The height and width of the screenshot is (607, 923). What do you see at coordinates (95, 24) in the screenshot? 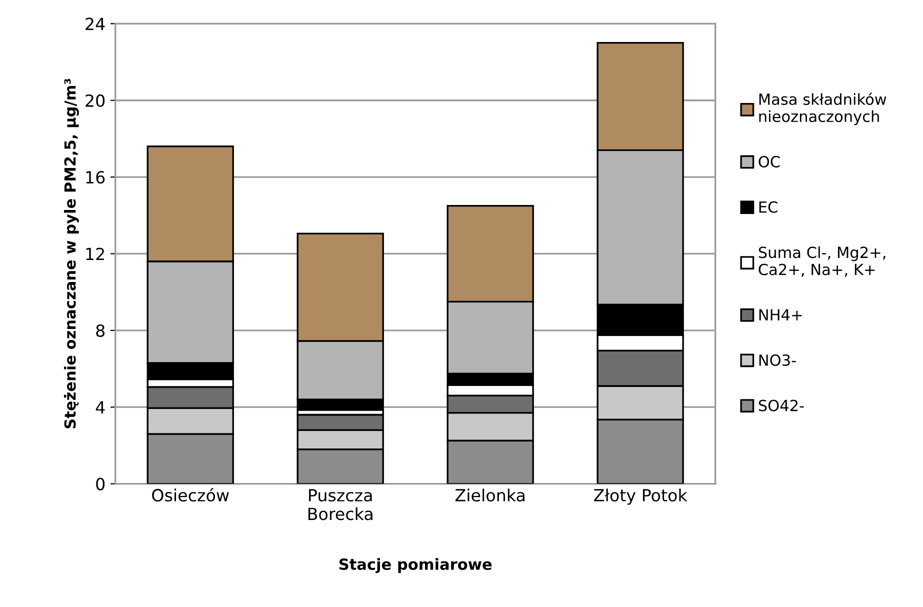
I see `y-tick-label: 24` at bounding box center [95, 24].